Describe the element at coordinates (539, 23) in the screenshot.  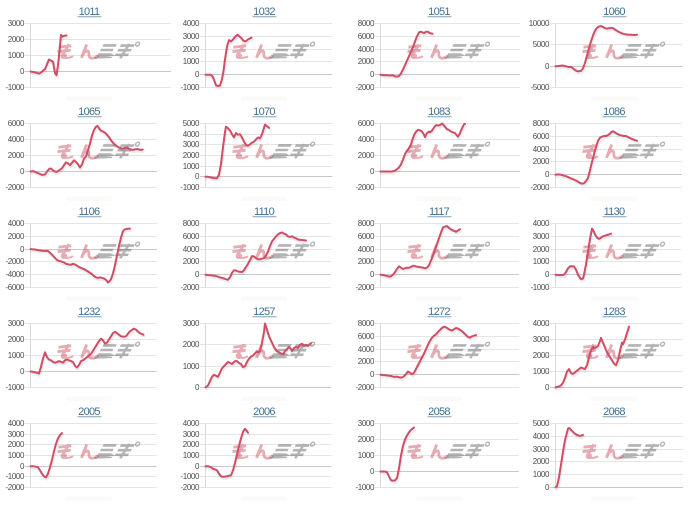
I see `svg-text: 10000` at that location.